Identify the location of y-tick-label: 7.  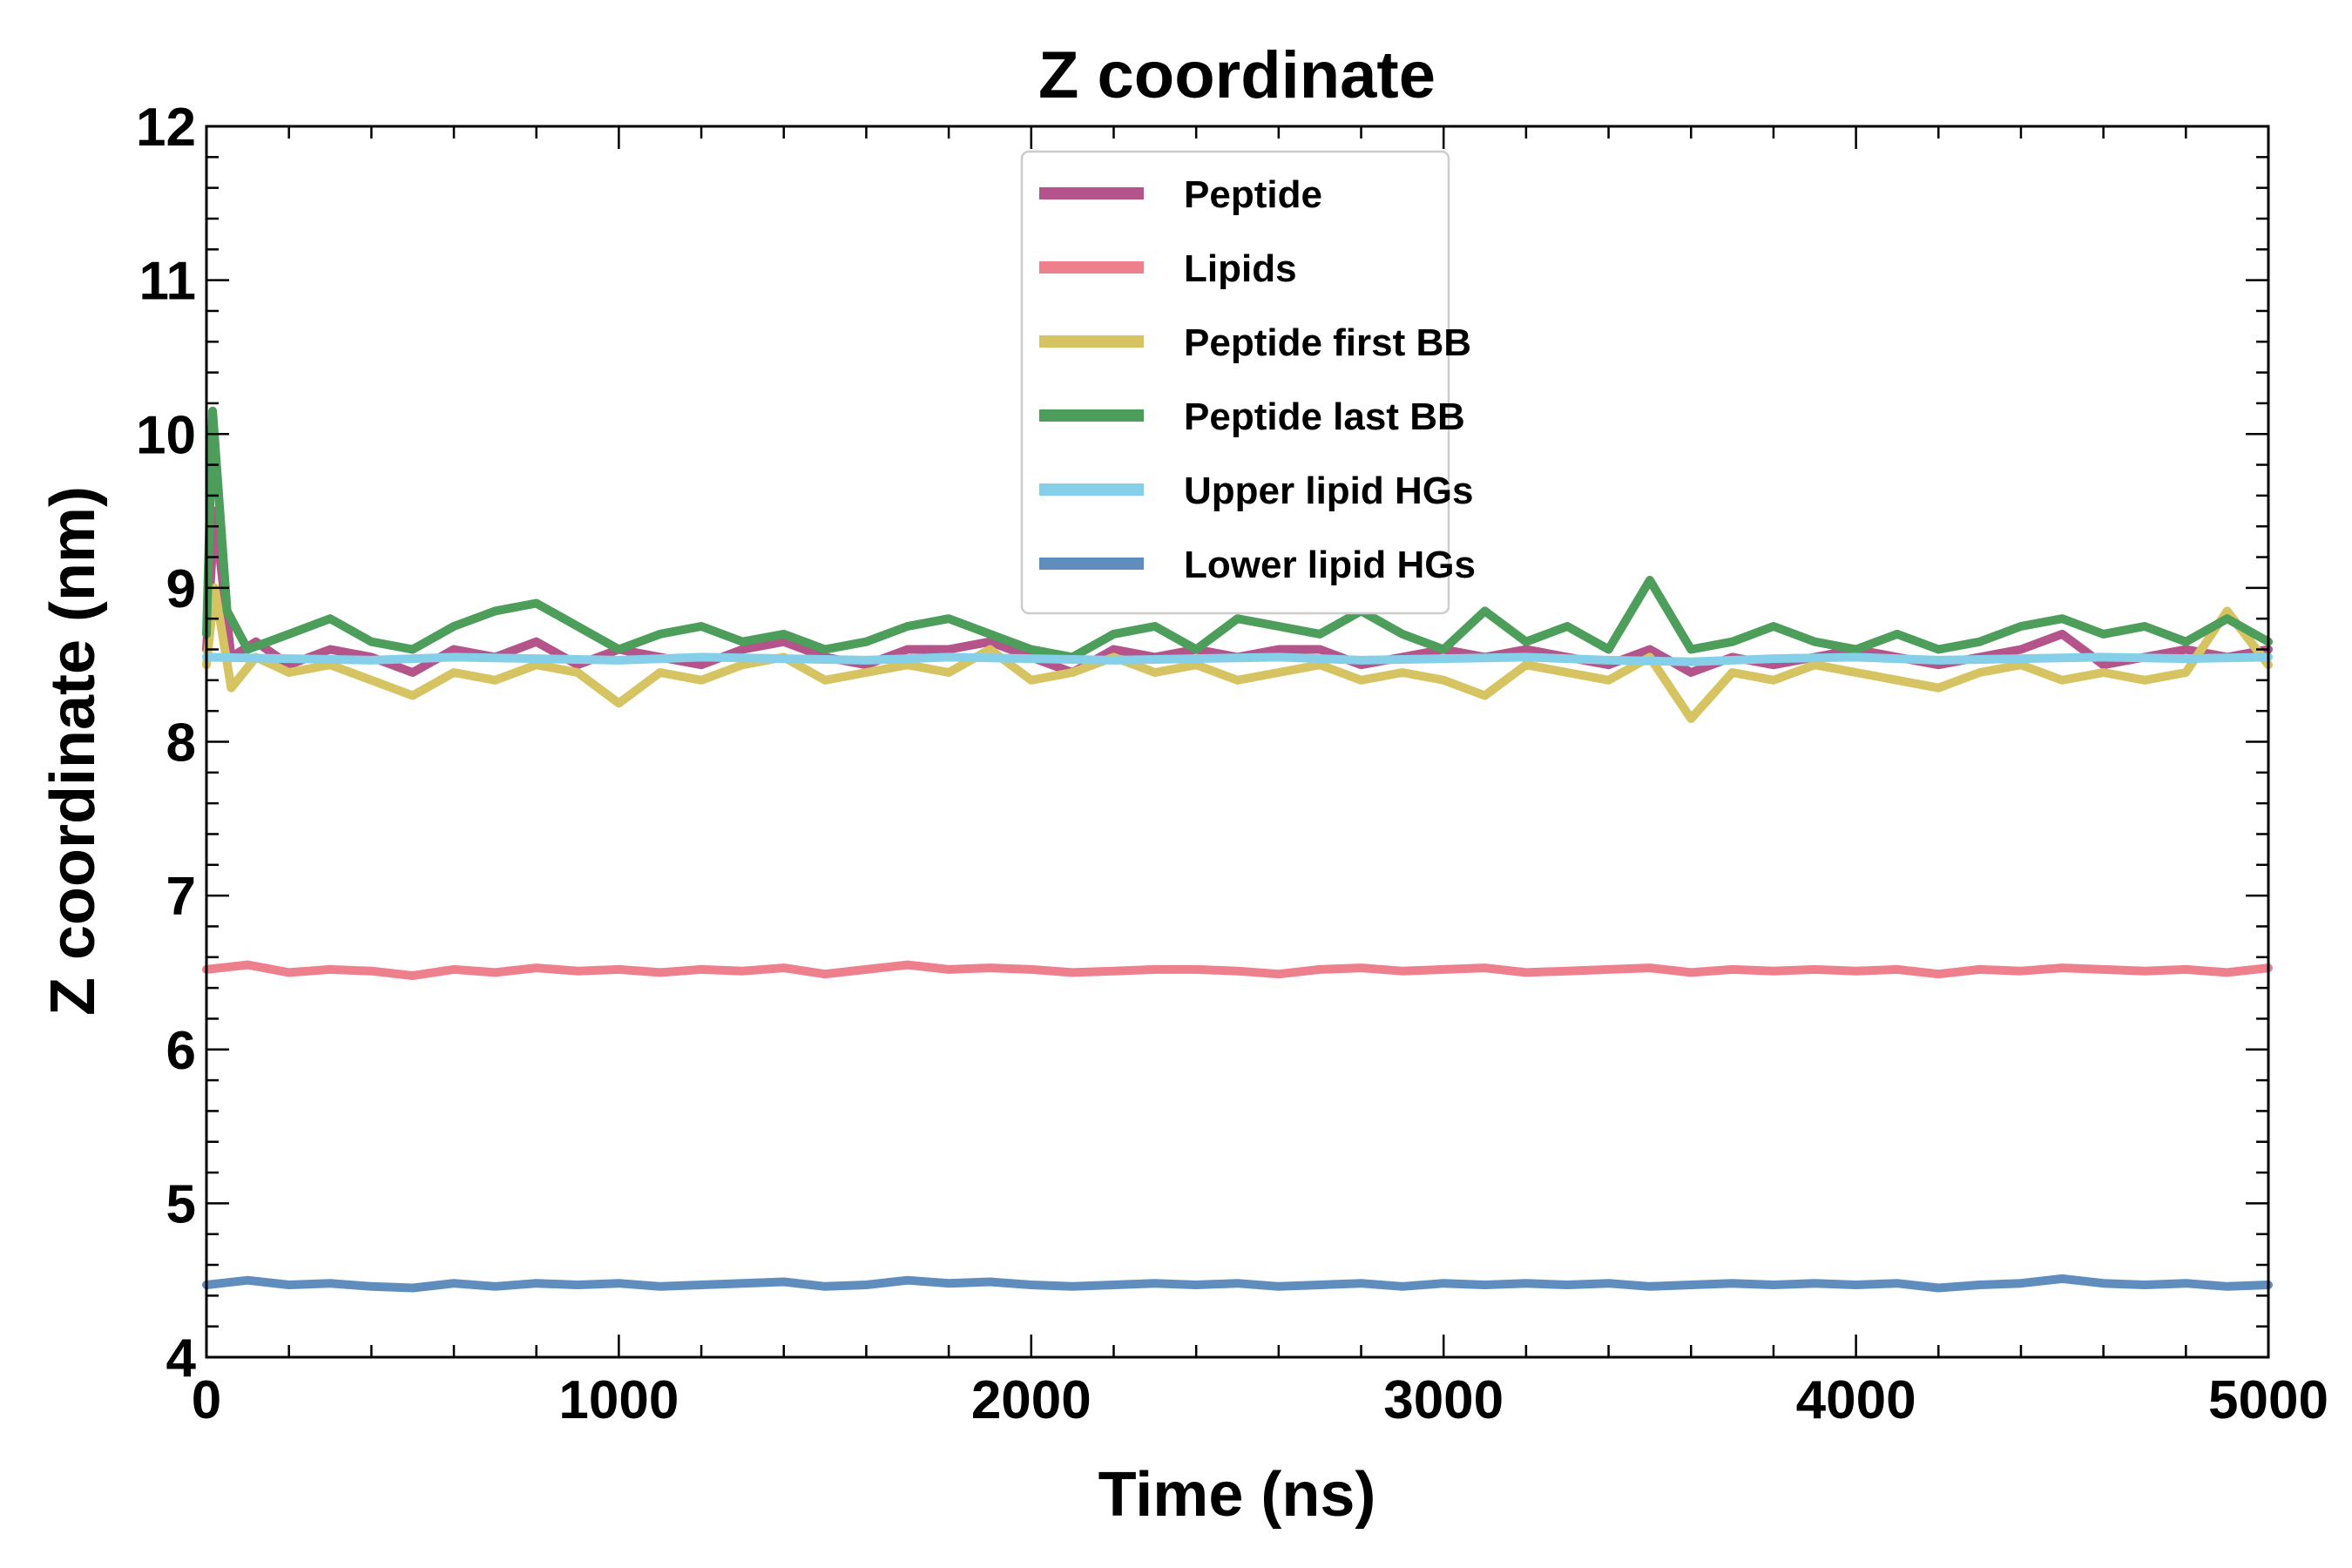
(181, 897).